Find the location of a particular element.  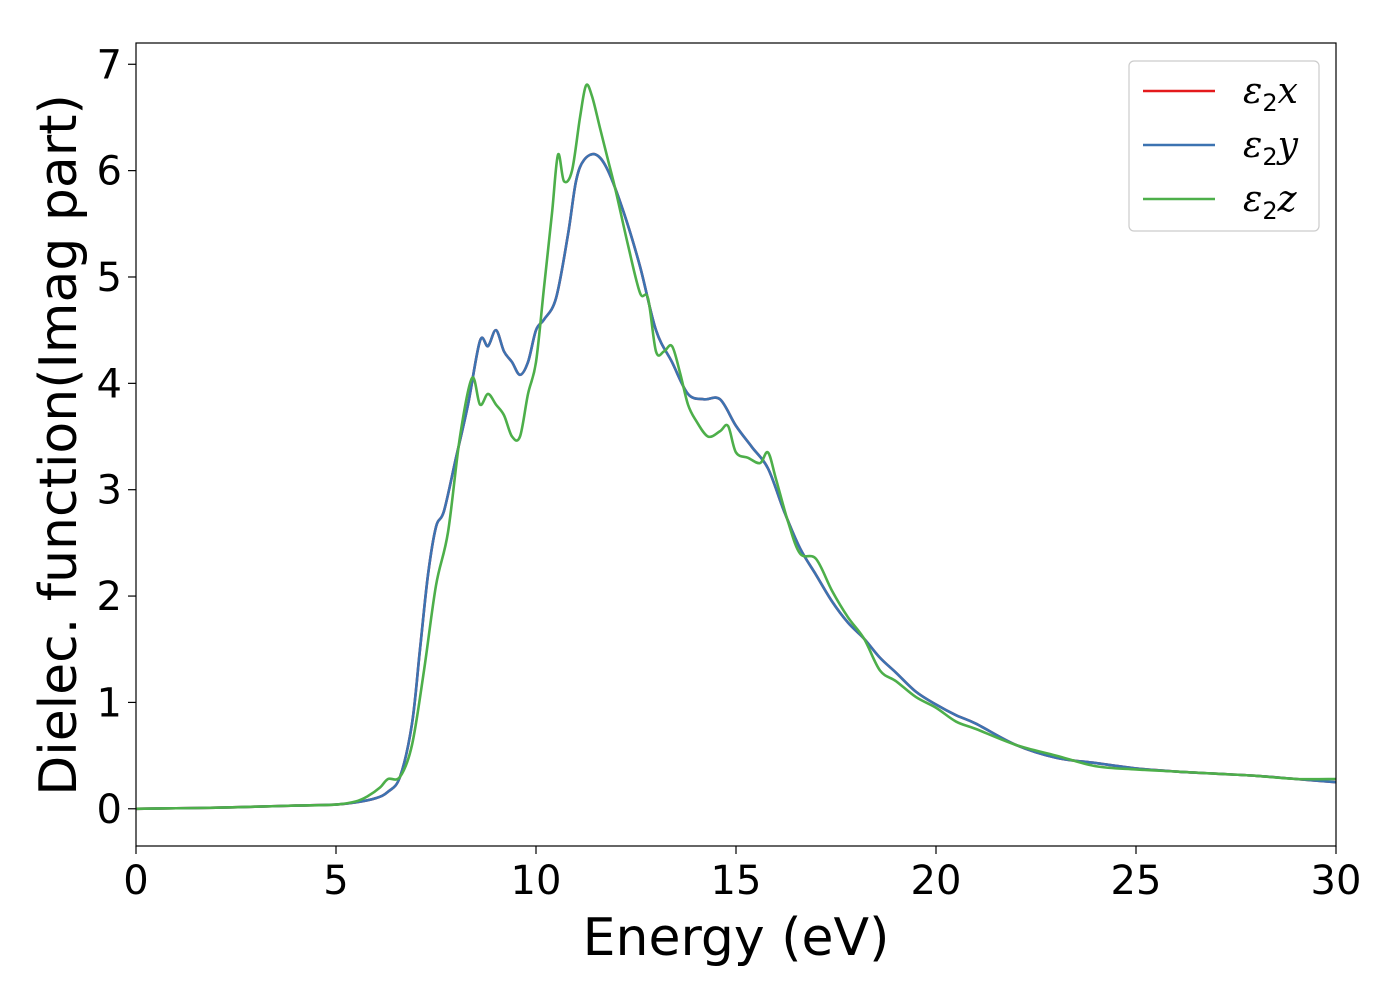

x-tick-label: 0 is located at coordinates (135, 881).